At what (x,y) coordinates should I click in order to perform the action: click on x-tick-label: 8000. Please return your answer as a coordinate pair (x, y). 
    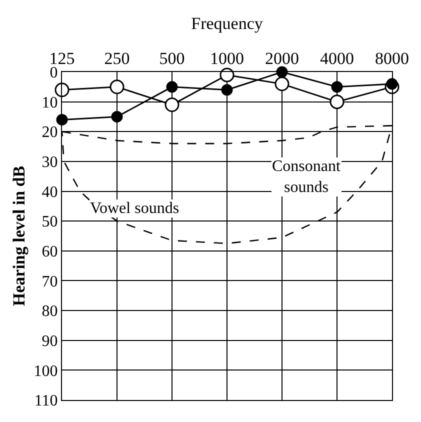
    Looking at the image, I should click on (392, 58).